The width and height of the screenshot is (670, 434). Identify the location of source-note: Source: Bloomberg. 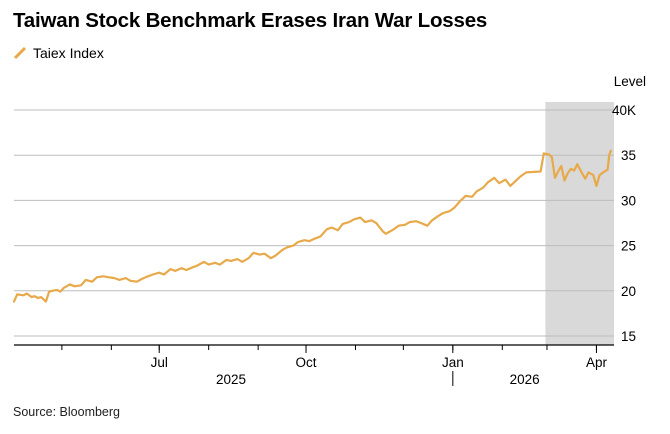
(67, 412).